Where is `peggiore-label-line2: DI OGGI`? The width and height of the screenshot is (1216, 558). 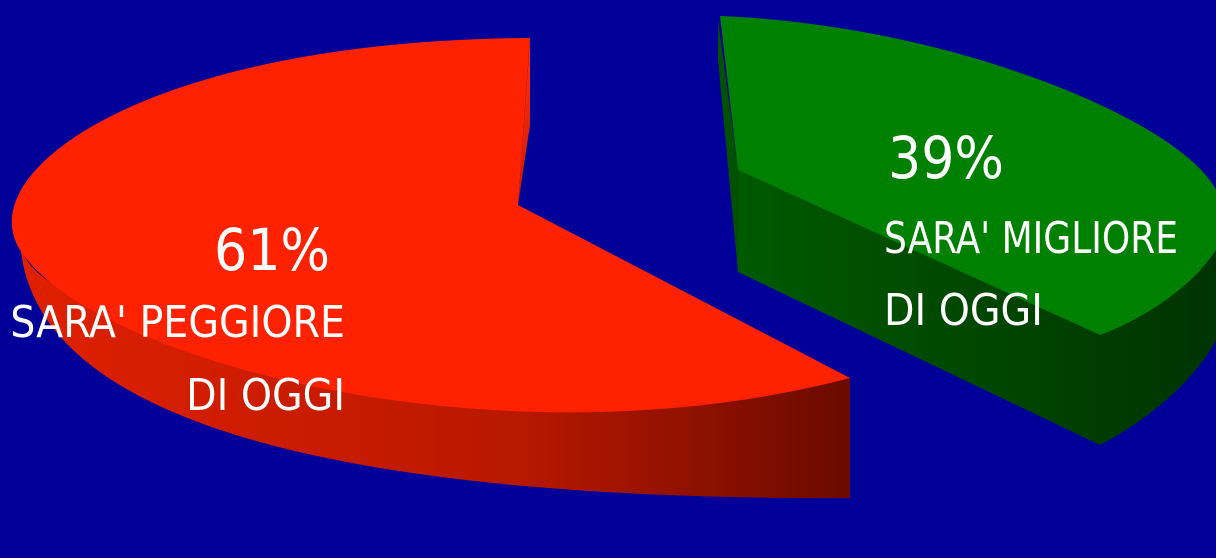 peggiore-label-line2: DI OGGI is located at coordinates (265, 395).